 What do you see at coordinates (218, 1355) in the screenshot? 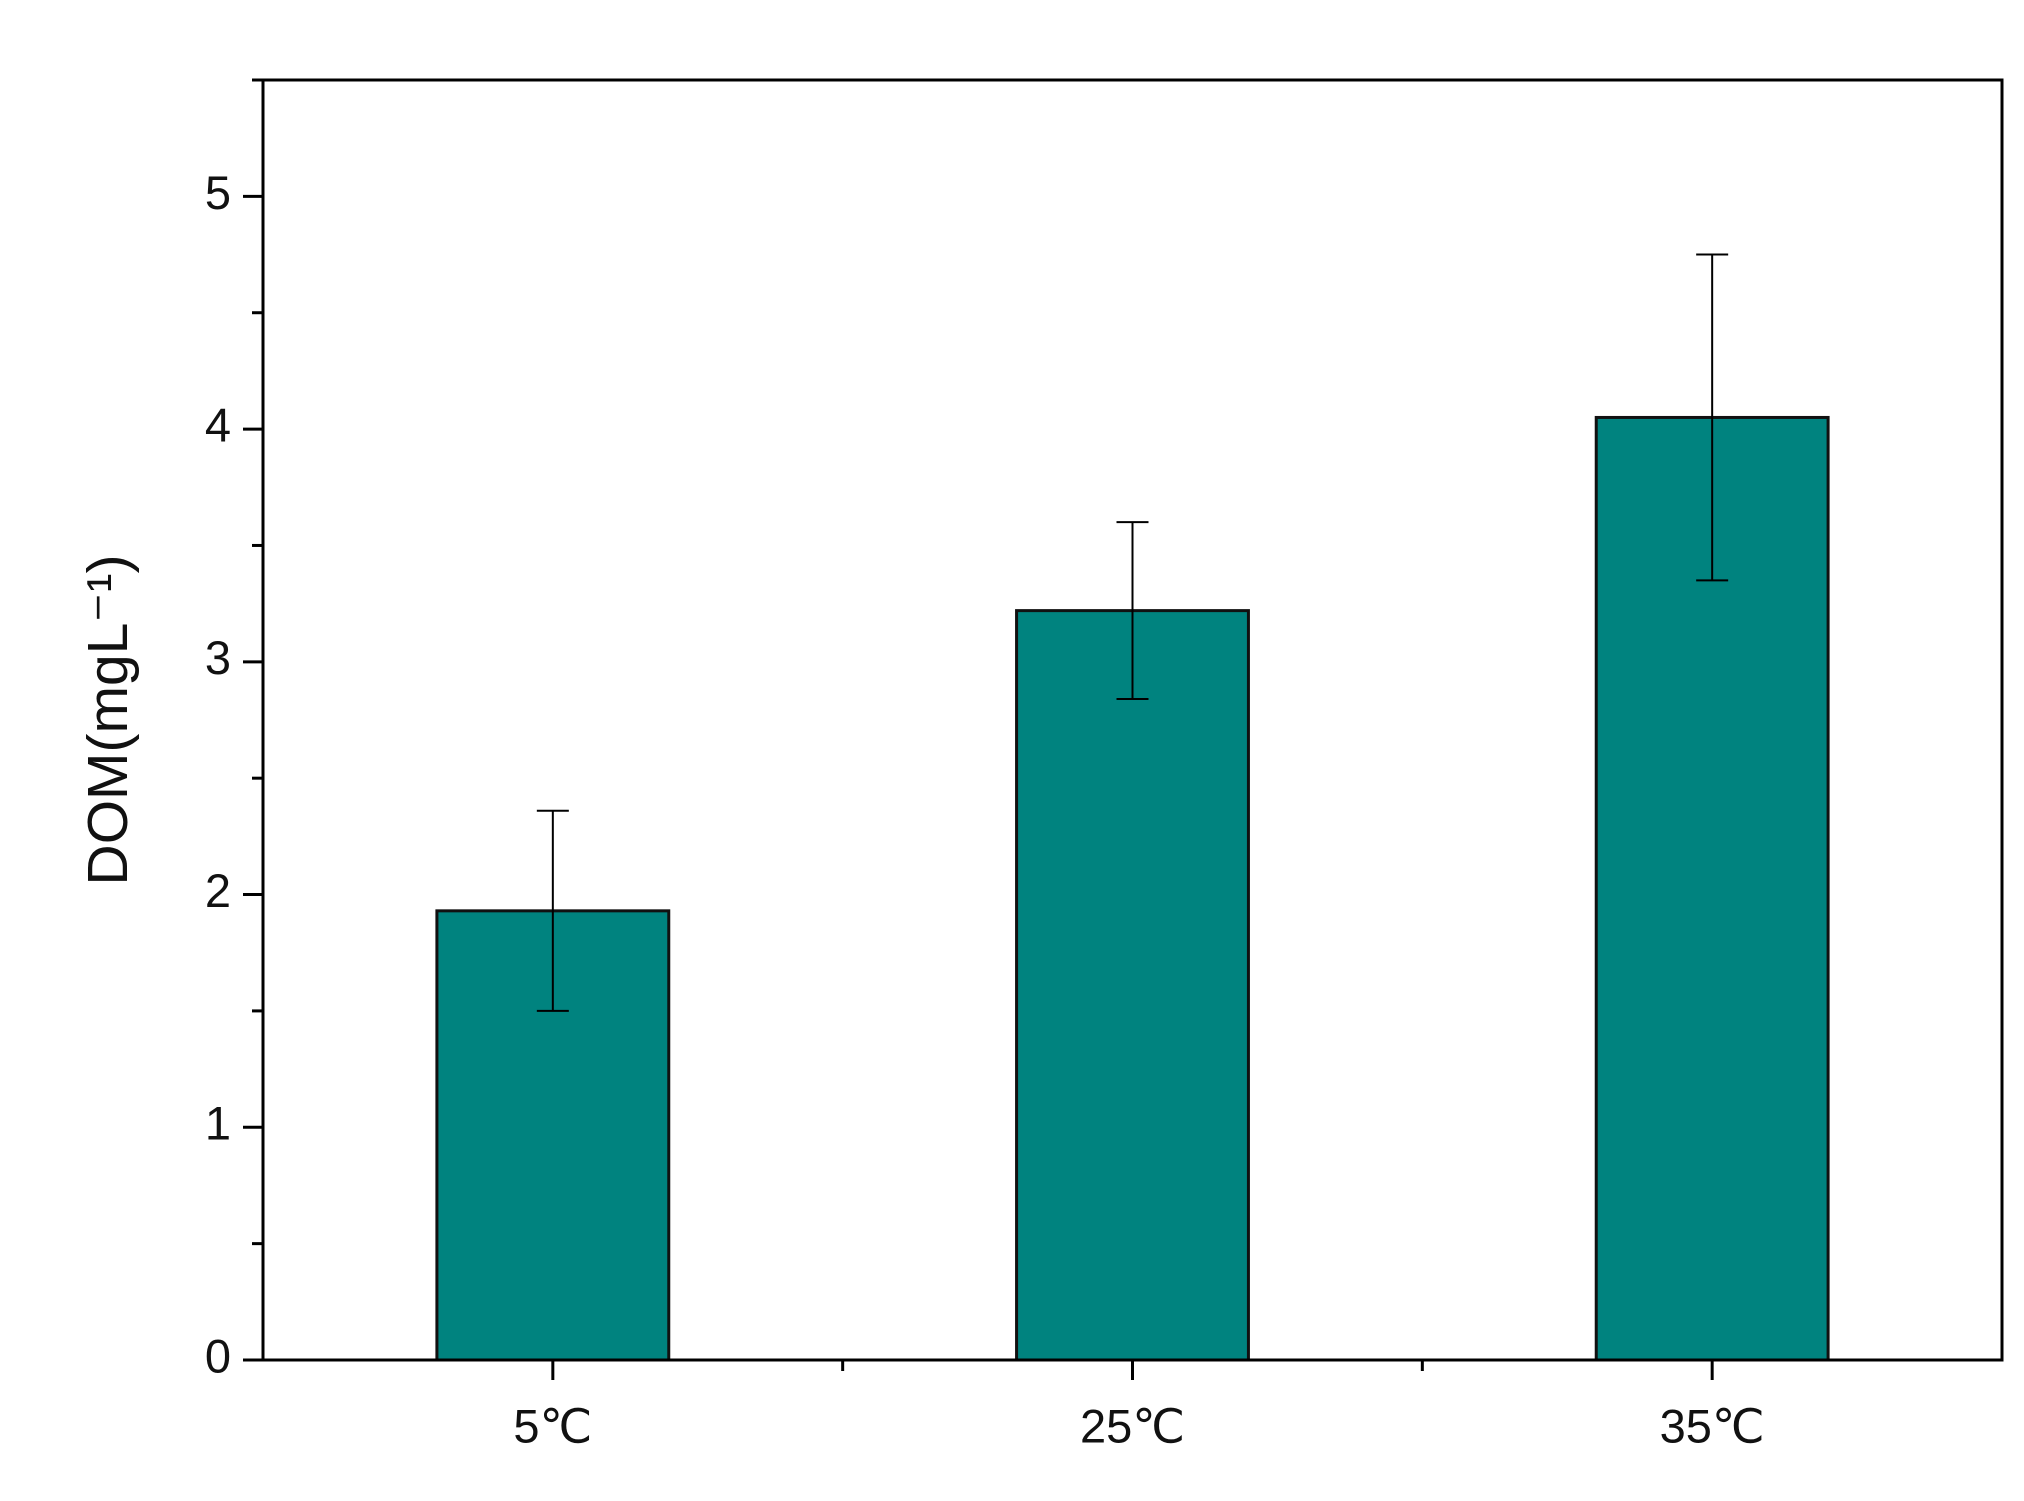
I see `y-tick-label: 0` at bounding box center [218, 1355].